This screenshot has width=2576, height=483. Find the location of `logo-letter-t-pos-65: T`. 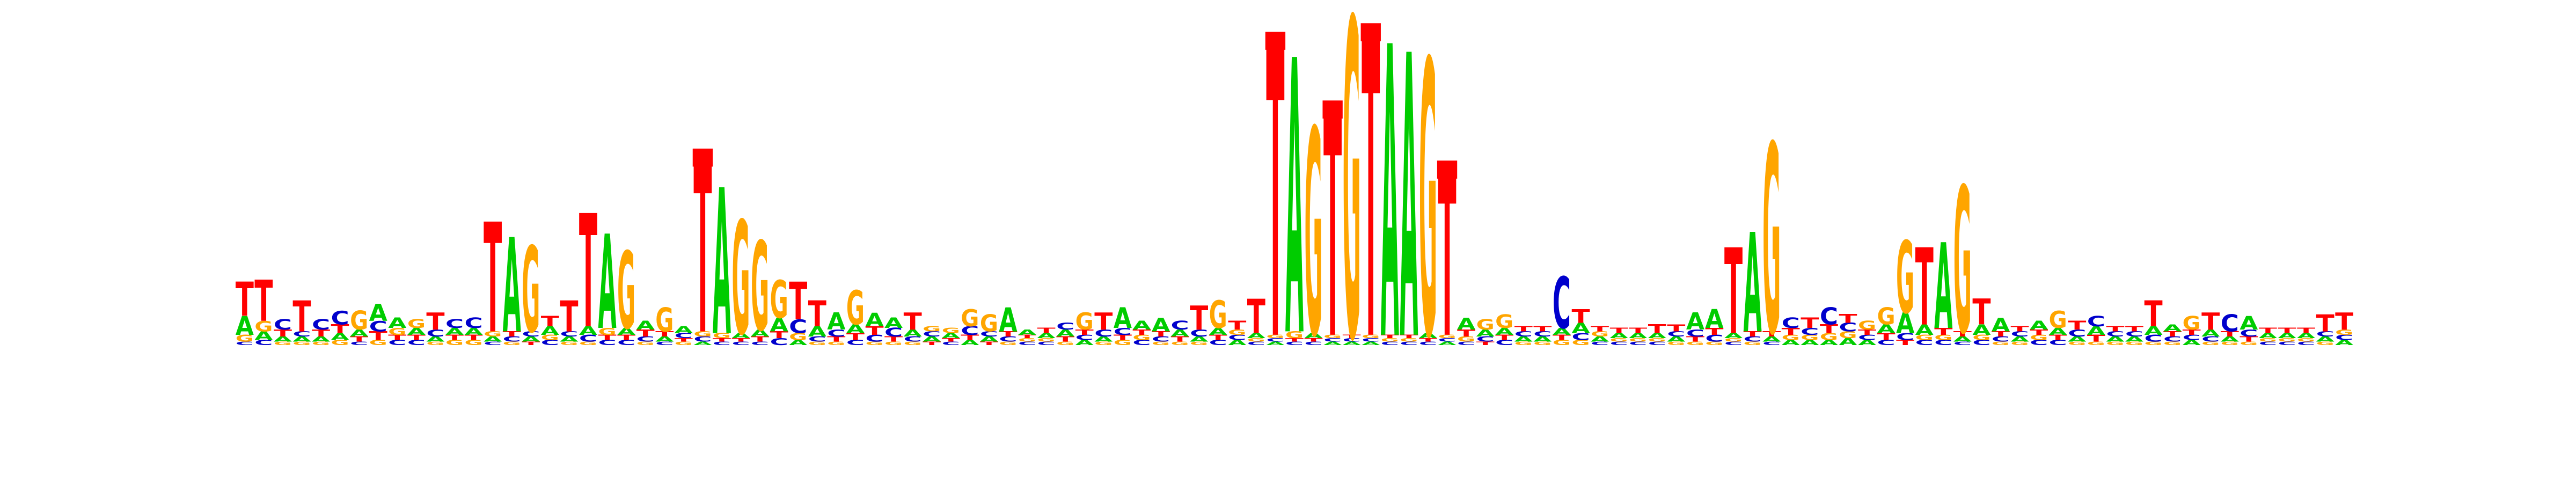

logo-letter-t-pos-65: T is located at coordinates (1466, 333).